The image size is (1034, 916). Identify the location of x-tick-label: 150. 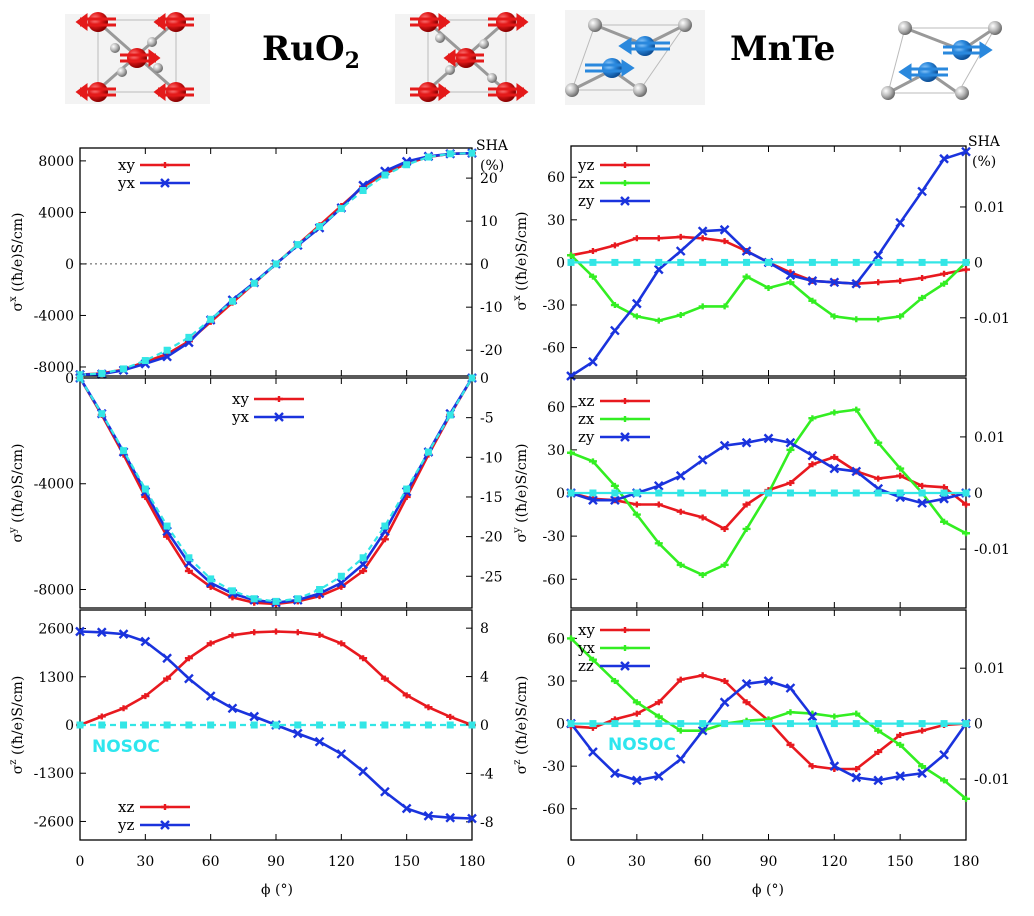
(406, 862).